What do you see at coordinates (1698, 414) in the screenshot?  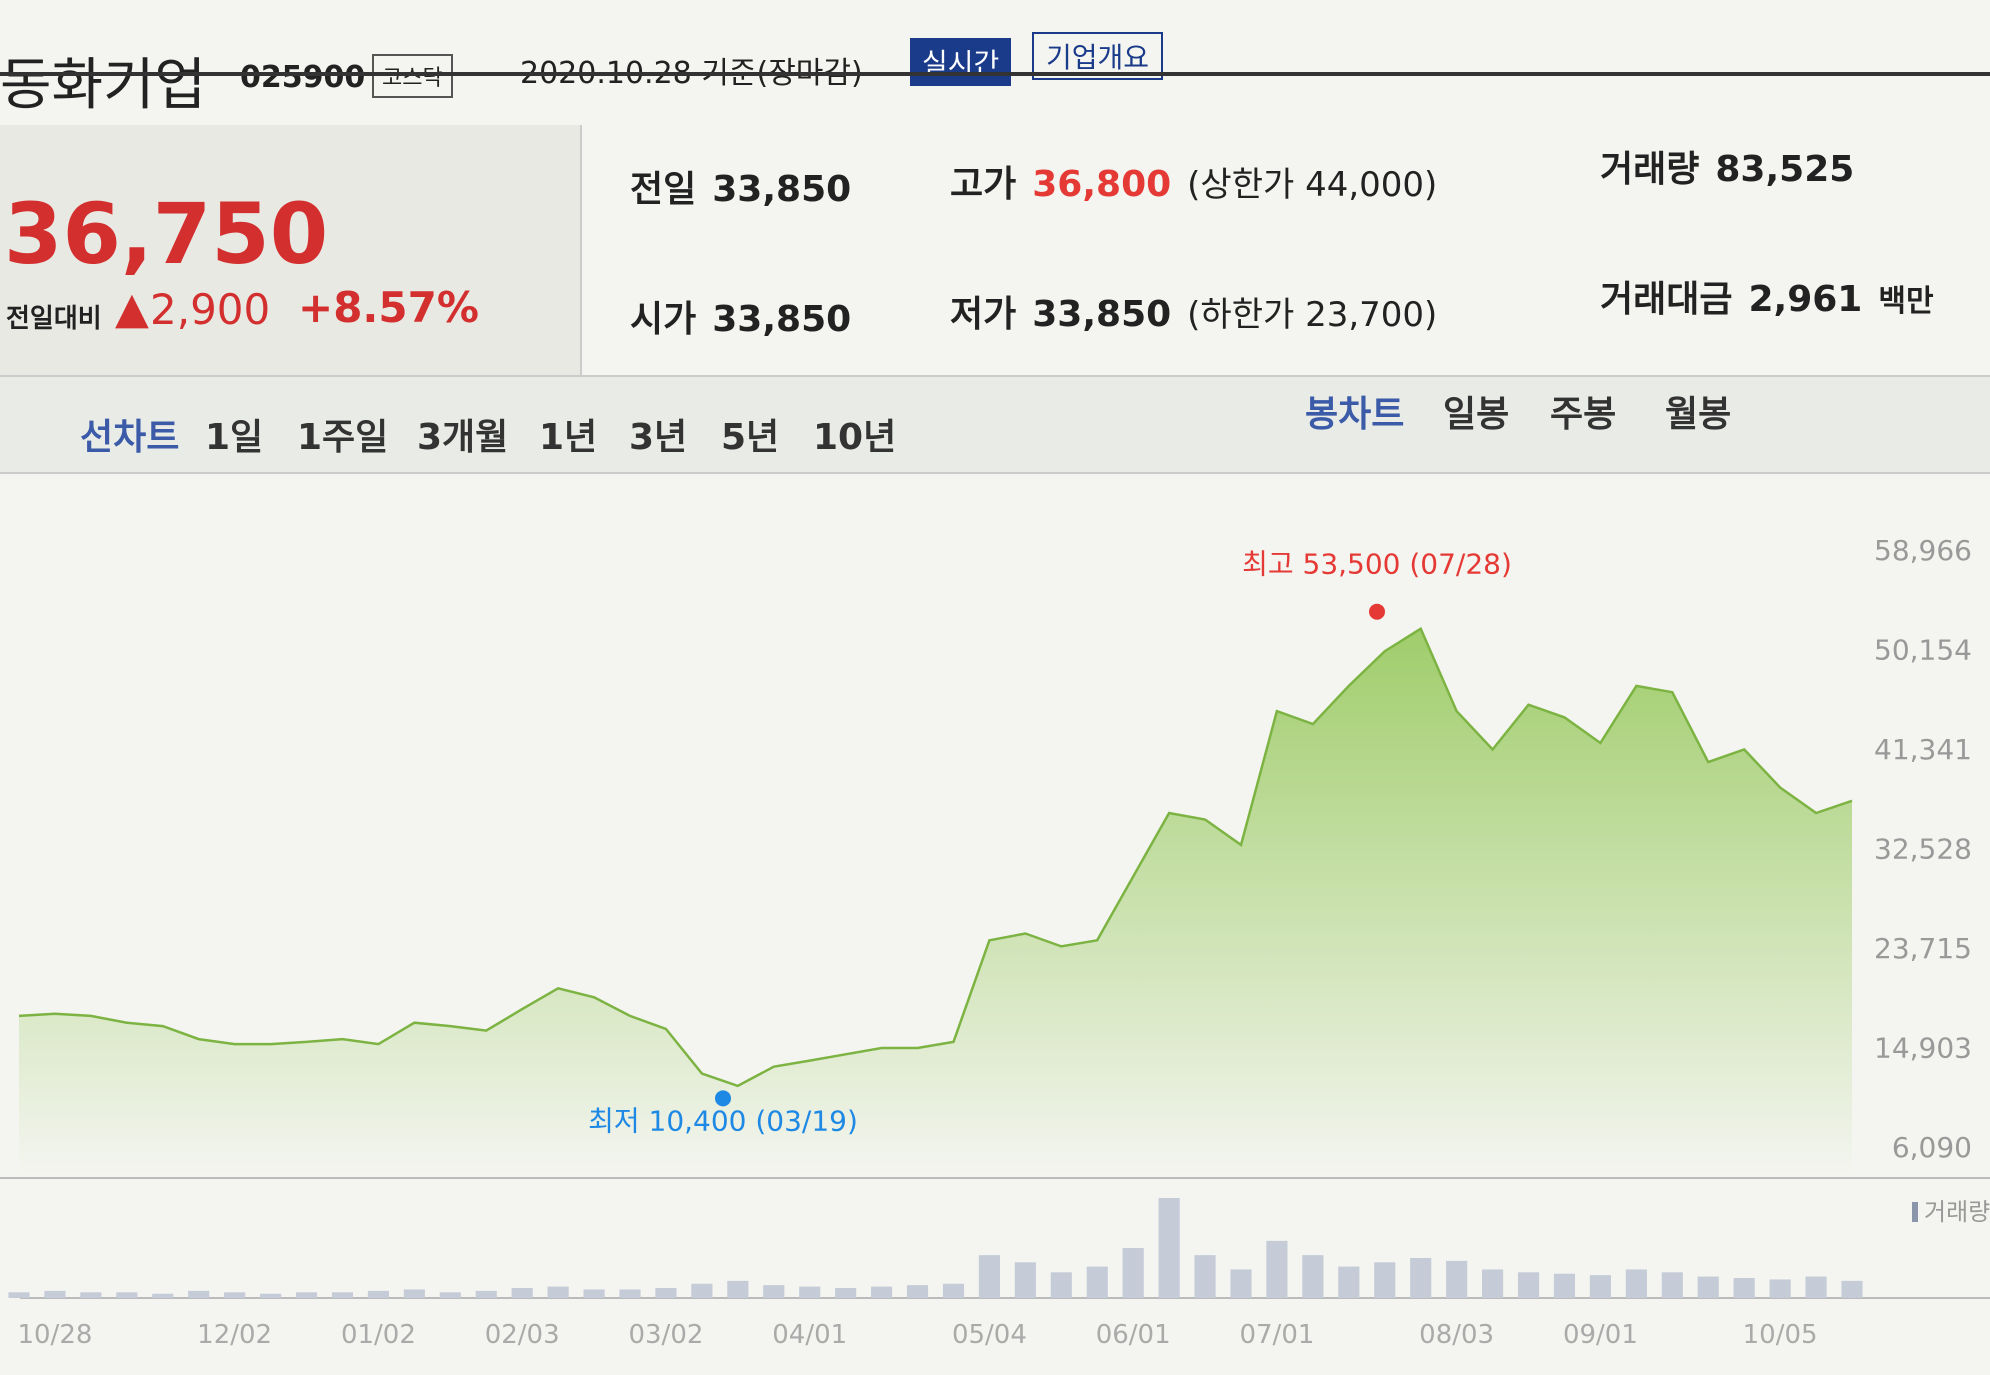 I see `tab: 월봉` at bounding box center [1698, 414].